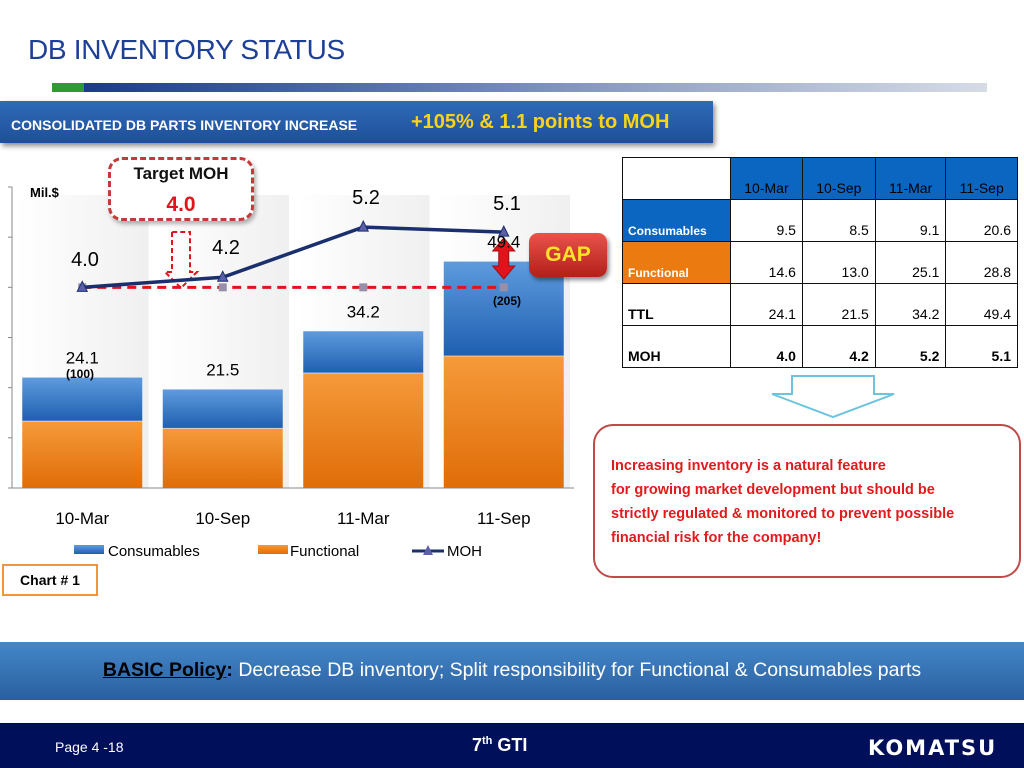 Image resolution: width=1024 pixels, height=768 pixels. What do you see at coordinates (229, 670) in the screenshot?
I see `basic-policy-colon: :` at bounding box center [229, 670].